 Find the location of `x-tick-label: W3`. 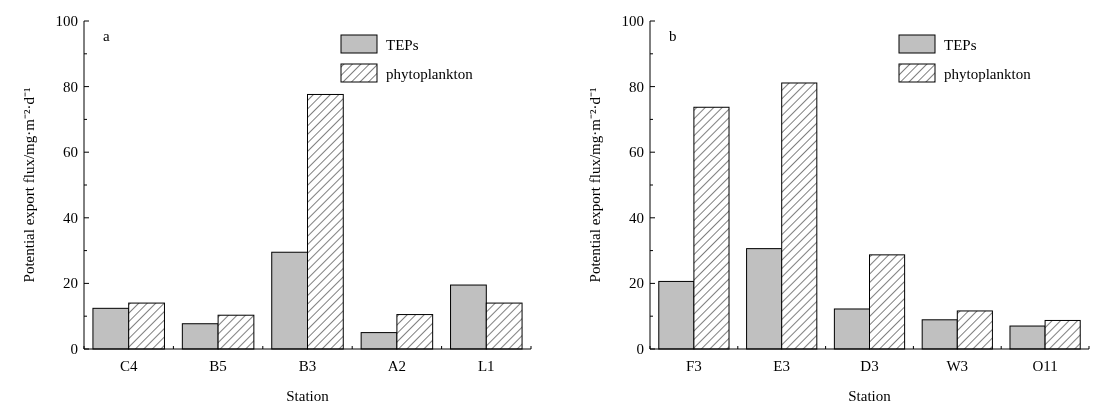

x-tick-label: W3 is located at coordinates (957, 366).